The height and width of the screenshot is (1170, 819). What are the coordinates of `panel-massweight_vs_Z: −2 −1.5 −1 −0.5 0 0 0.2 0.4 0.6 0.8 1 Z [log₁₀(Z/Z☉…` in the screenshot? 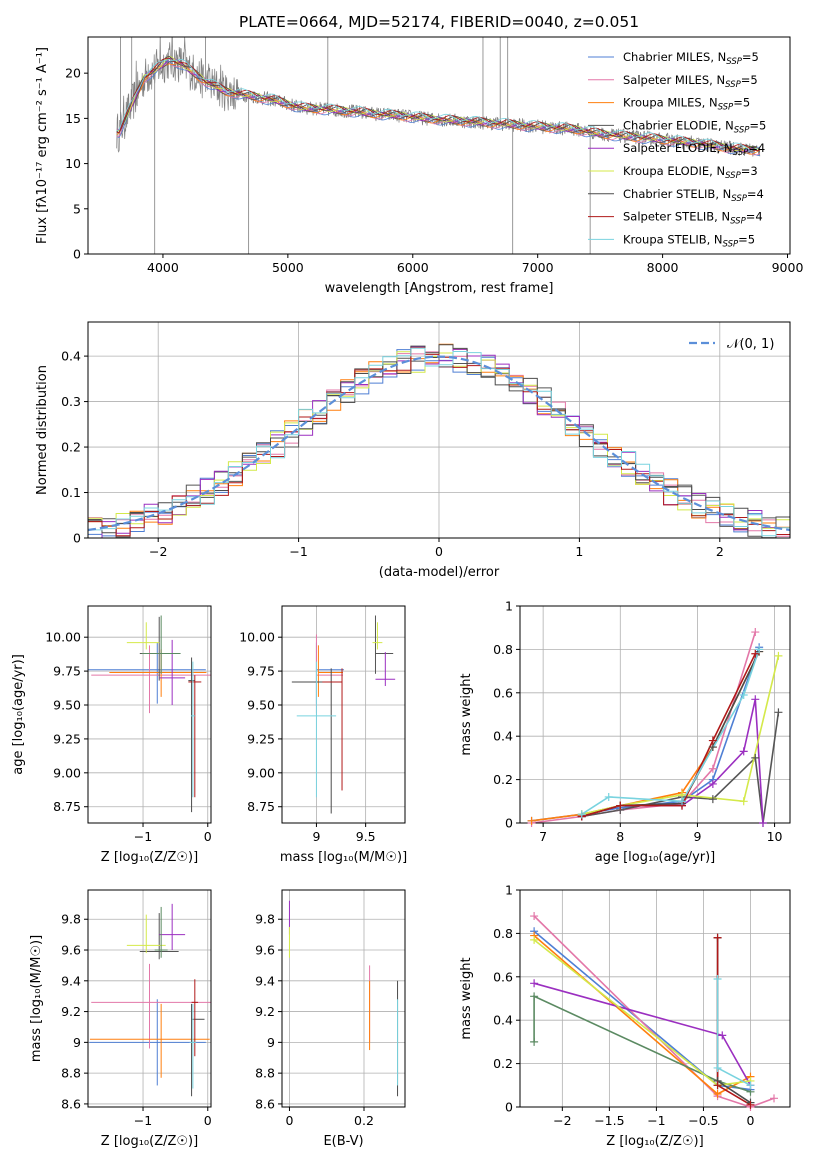 It's located at (625, 1016).